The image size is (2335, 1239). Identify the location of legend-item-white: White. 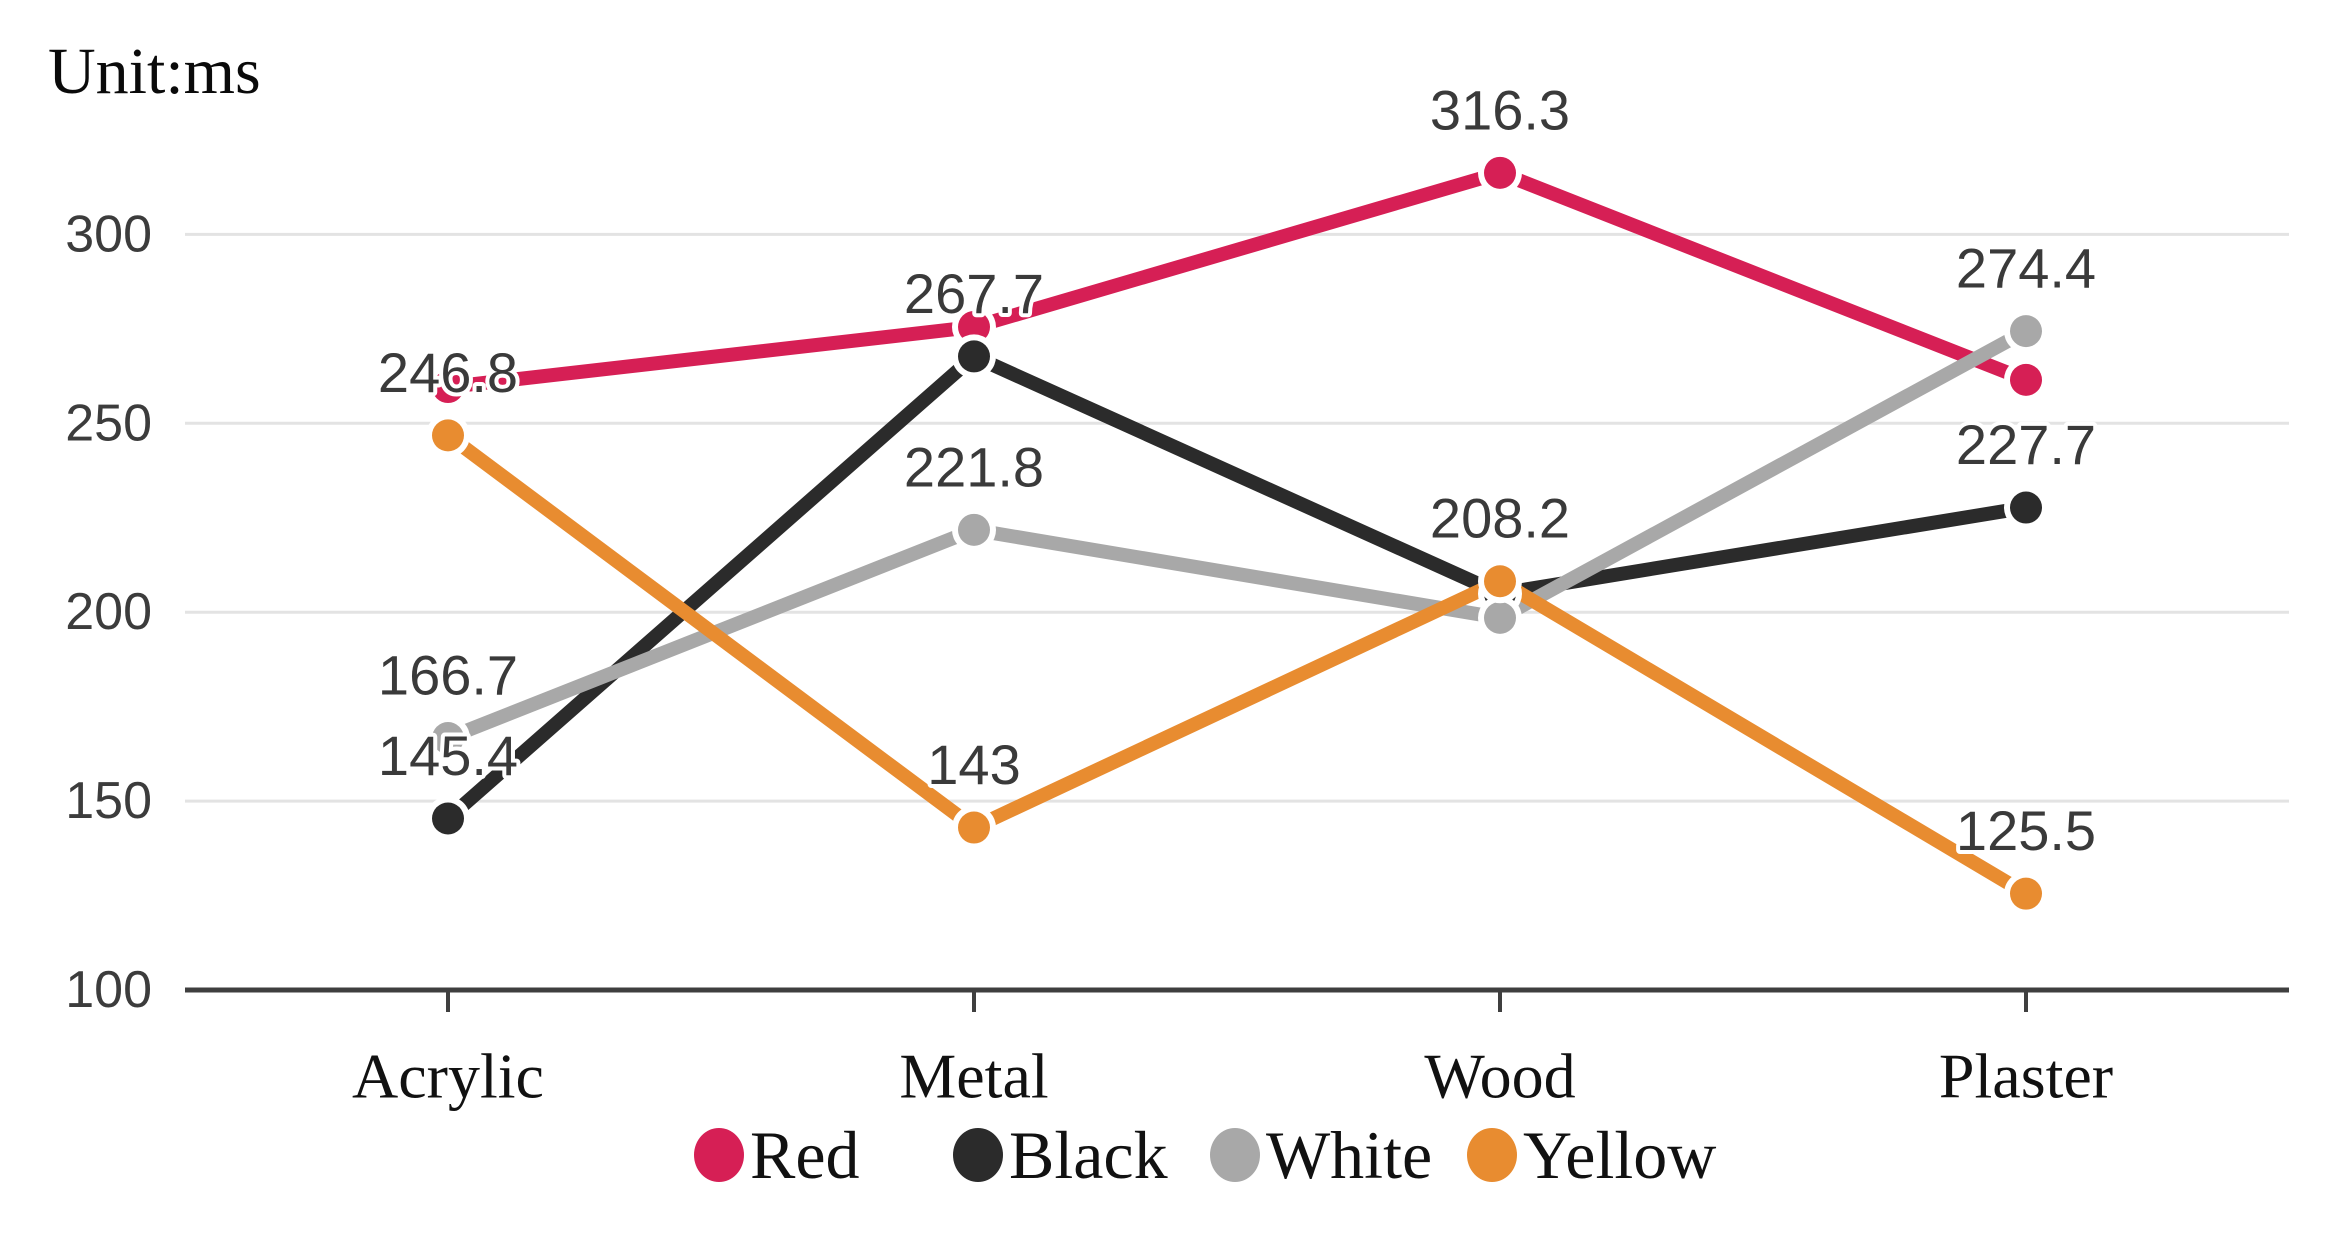
(1321, 1155).